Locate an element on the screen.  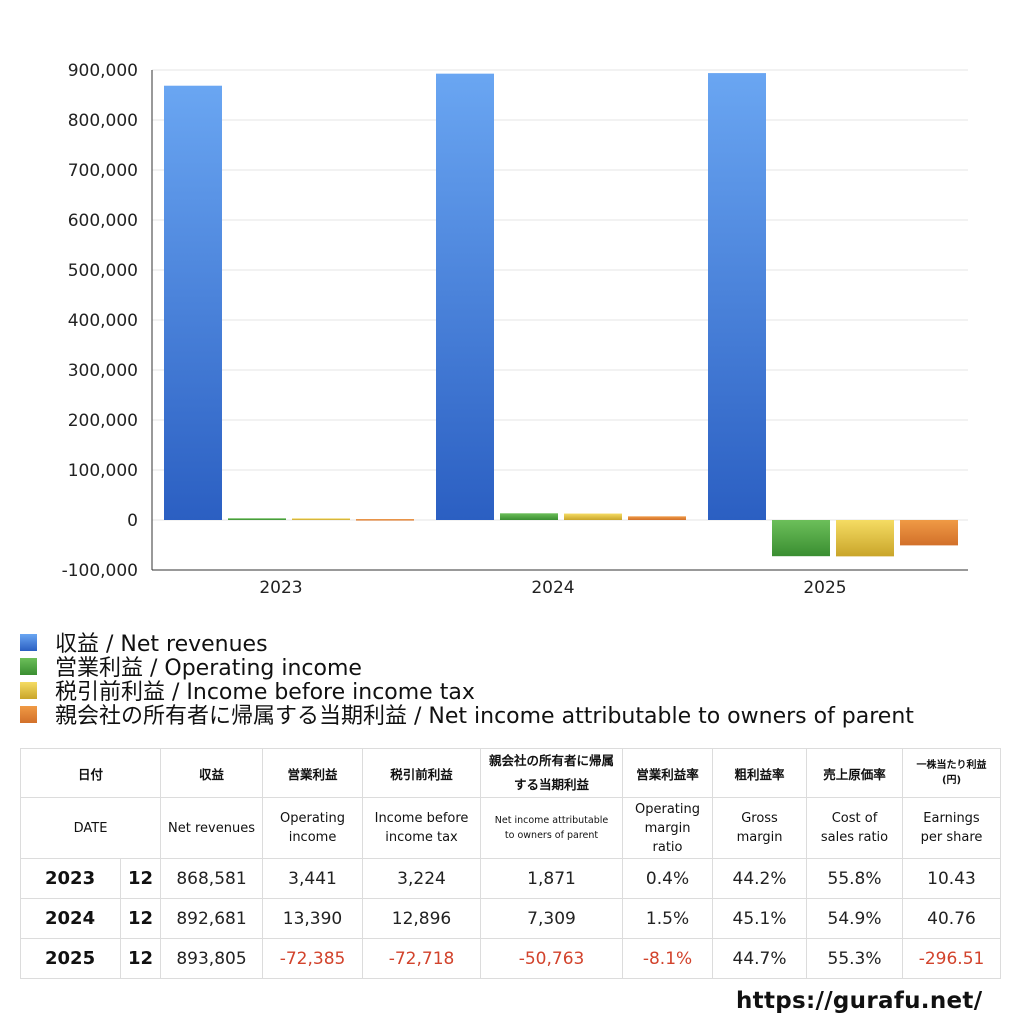
header-text: 親会社の所有者に帰属する当期利益 is located at coordinates (552, 772).